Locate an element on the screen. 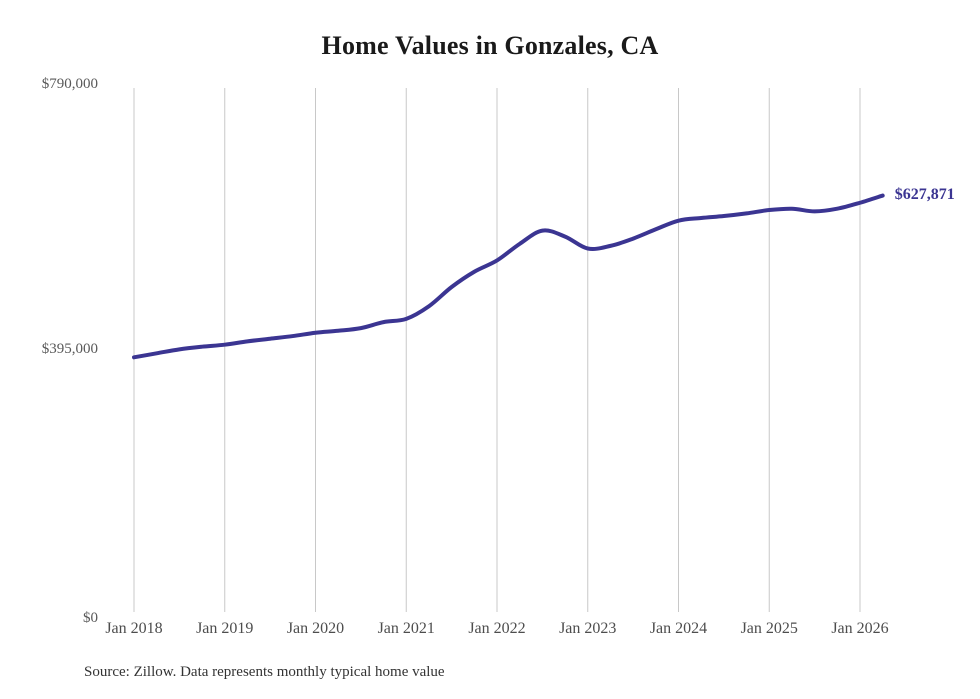  x-axis-tick-label: Jan 2026 is located at coordinates (860, 628).